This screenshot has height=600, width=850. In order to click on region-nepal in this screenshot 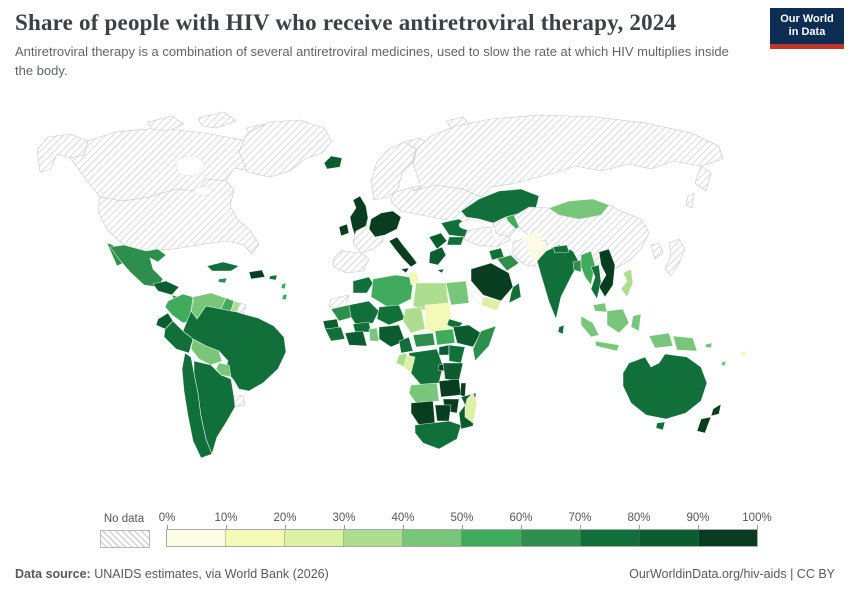, I will do `click(561, 249)`.